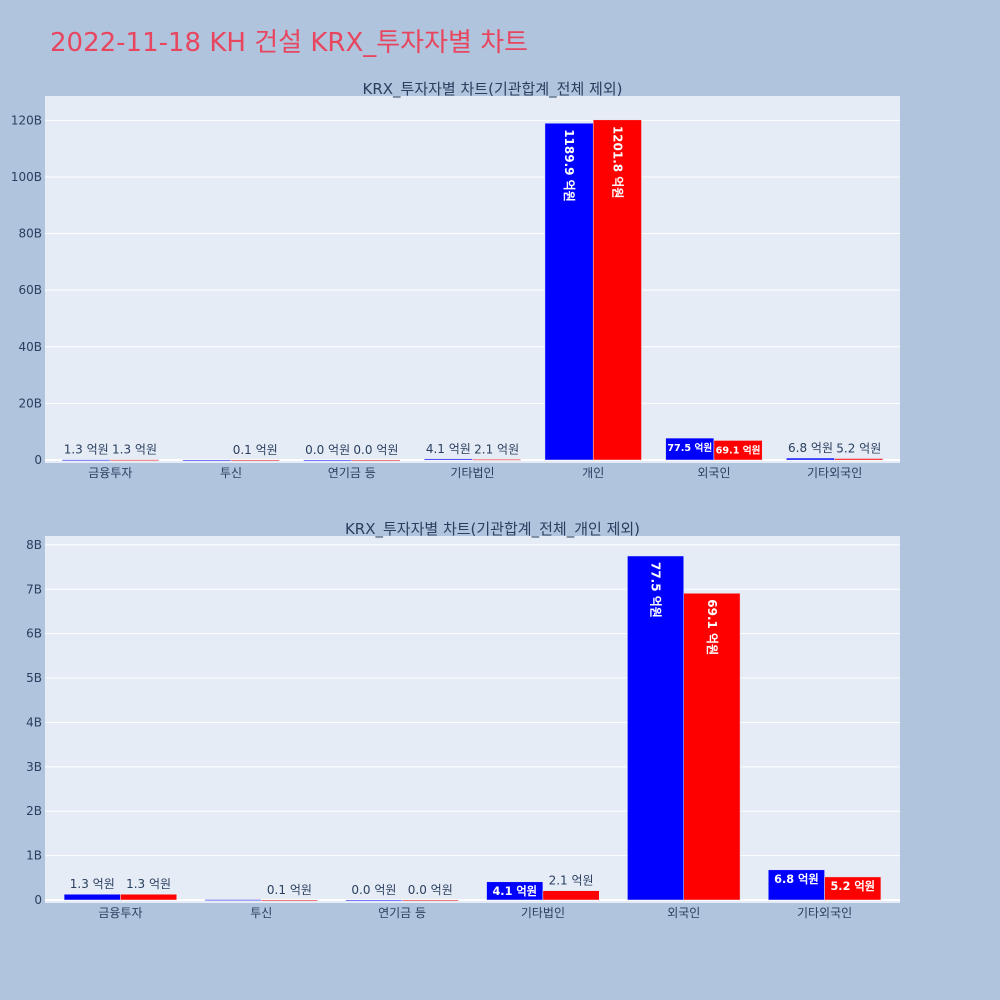 Image resolution: width=1000 pixels, height=1000 pixels. Describe the element at coordinates (617, 162) in the screenshot. I see `data-label: 1201.8 억원` at that location.